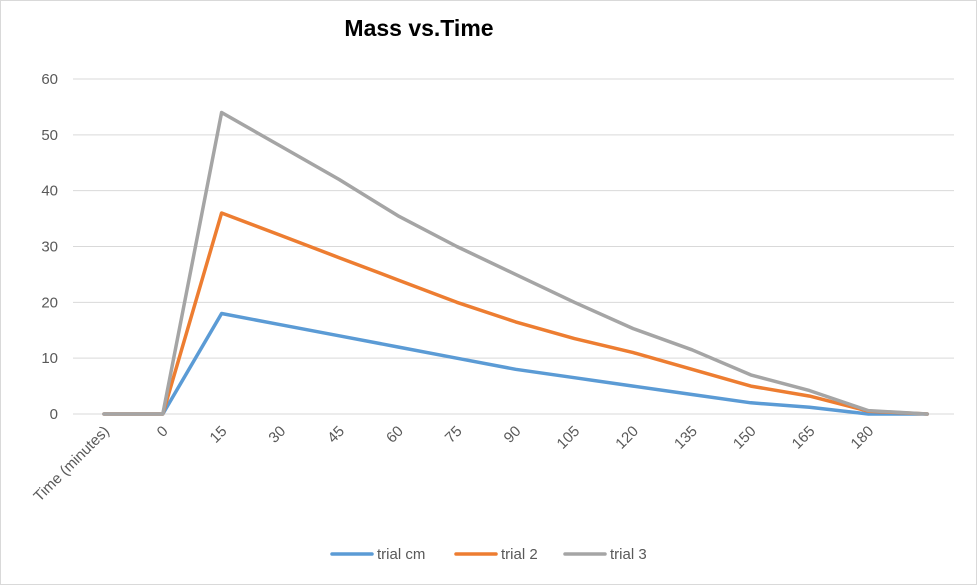 Image resolution: width=977 pixels, height=585 pixels. What do you see at coordinates (513, 435) in the screenshot?
I see `x-tick-label: 90` at bounding box center [513, 435].